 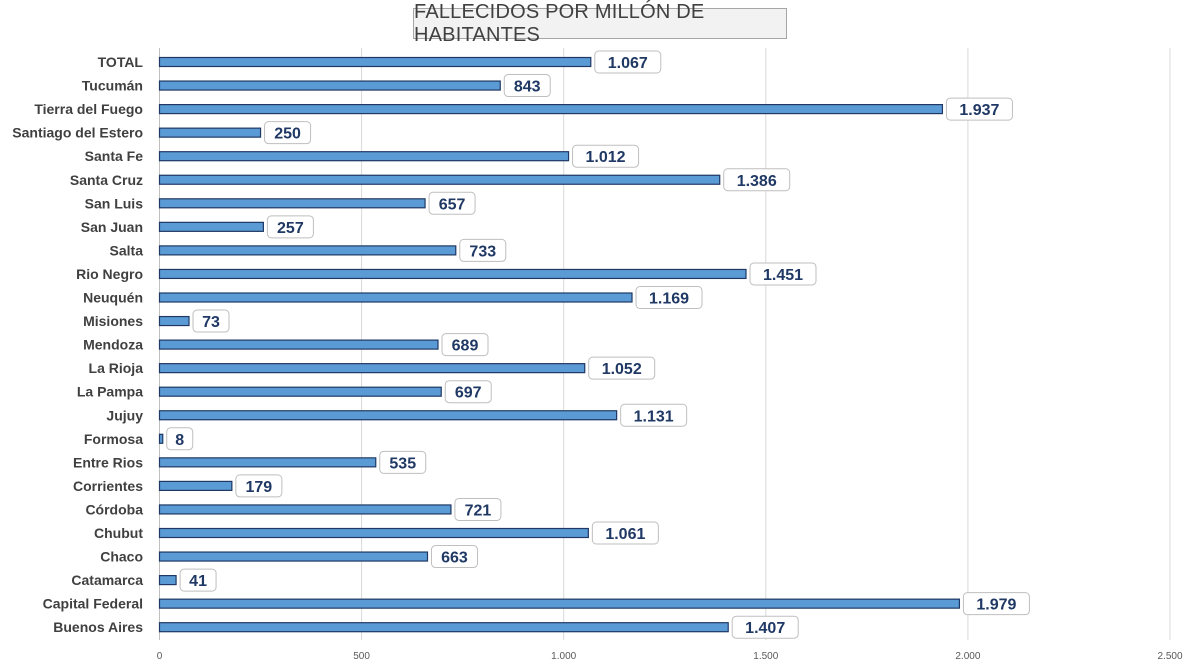 I want to click on data-label: 657, so click(x=452, y=204).